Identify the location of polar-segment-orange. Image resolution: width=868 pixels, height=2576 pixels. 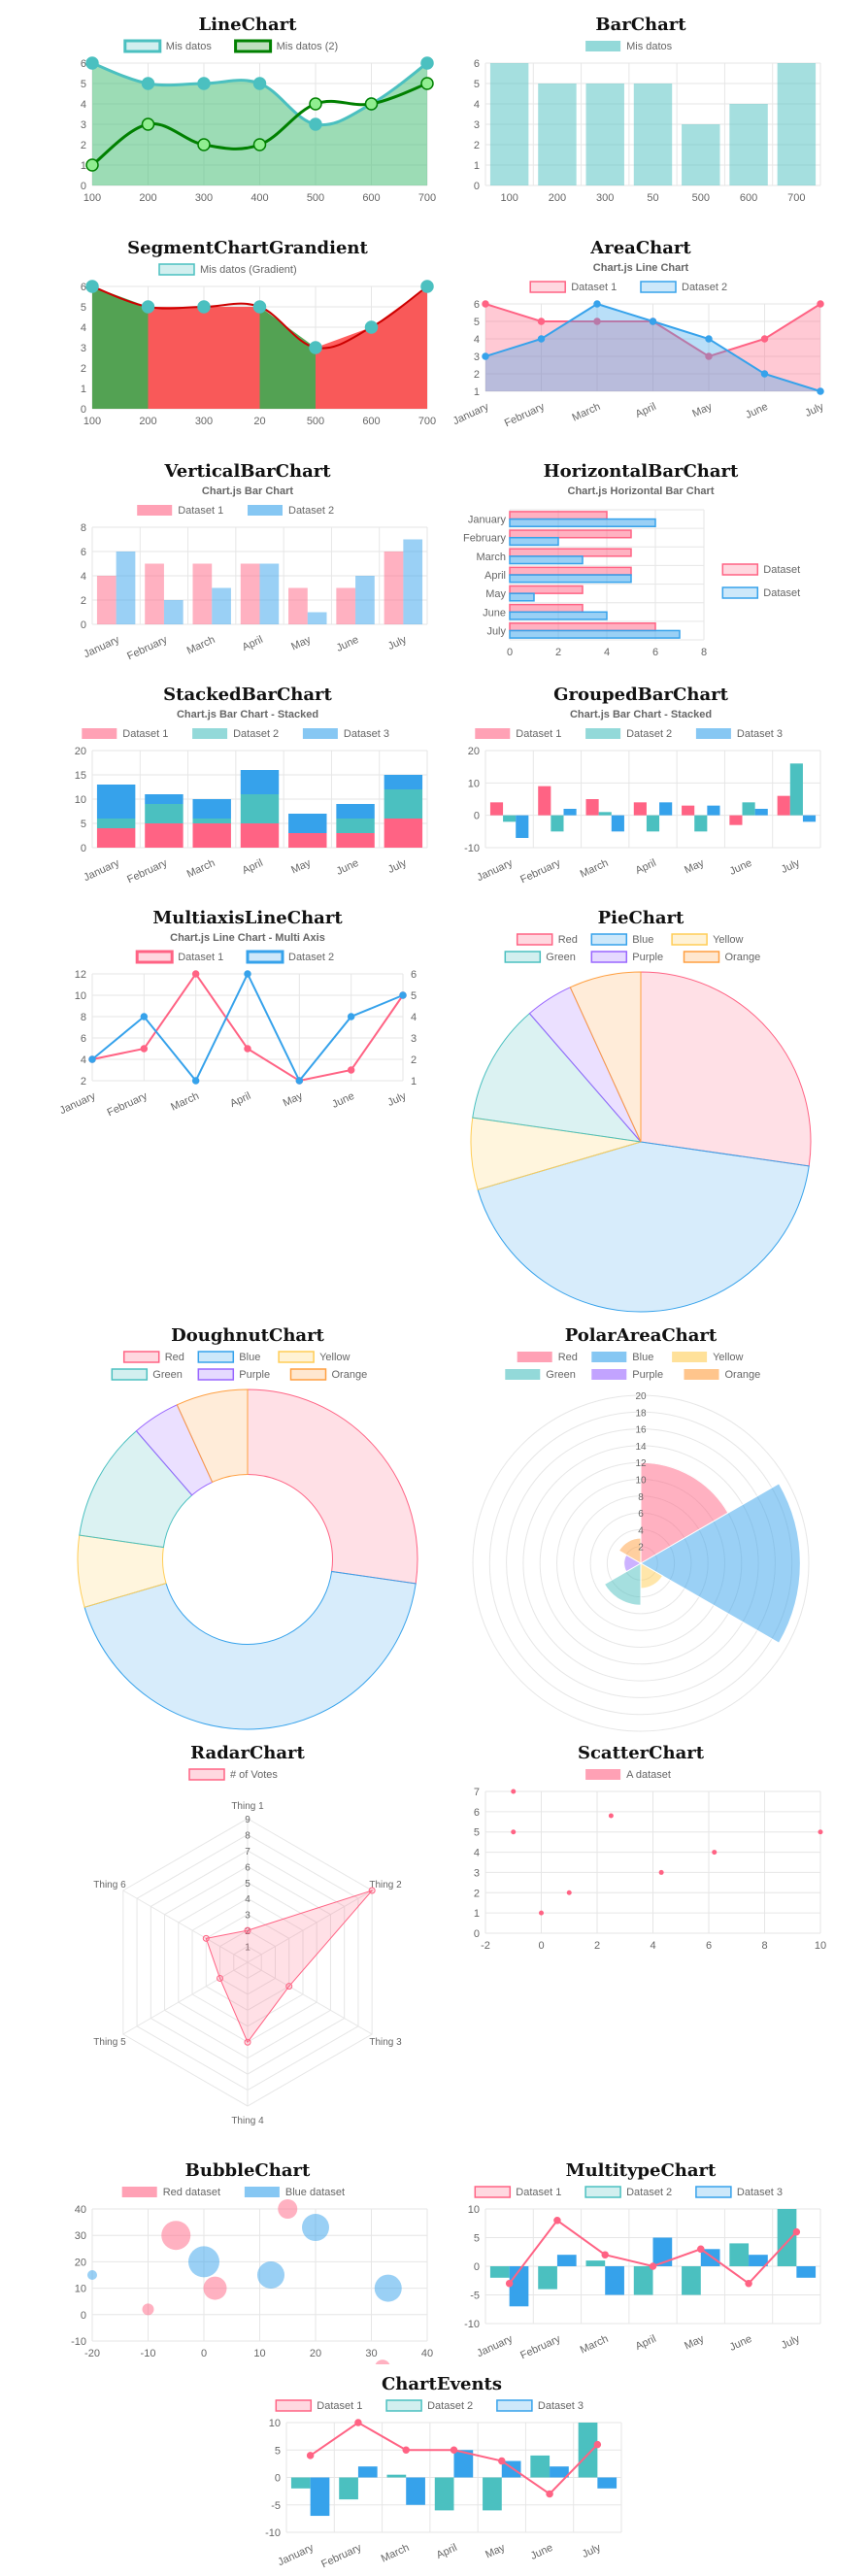
(630, 1551).